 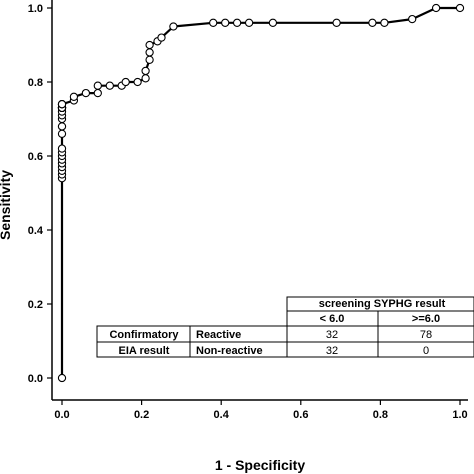 What do you see at coordinates (380, 415) in the screenshot?
I see `x-tick-label: 0.8` at bounding box center [380, 415].